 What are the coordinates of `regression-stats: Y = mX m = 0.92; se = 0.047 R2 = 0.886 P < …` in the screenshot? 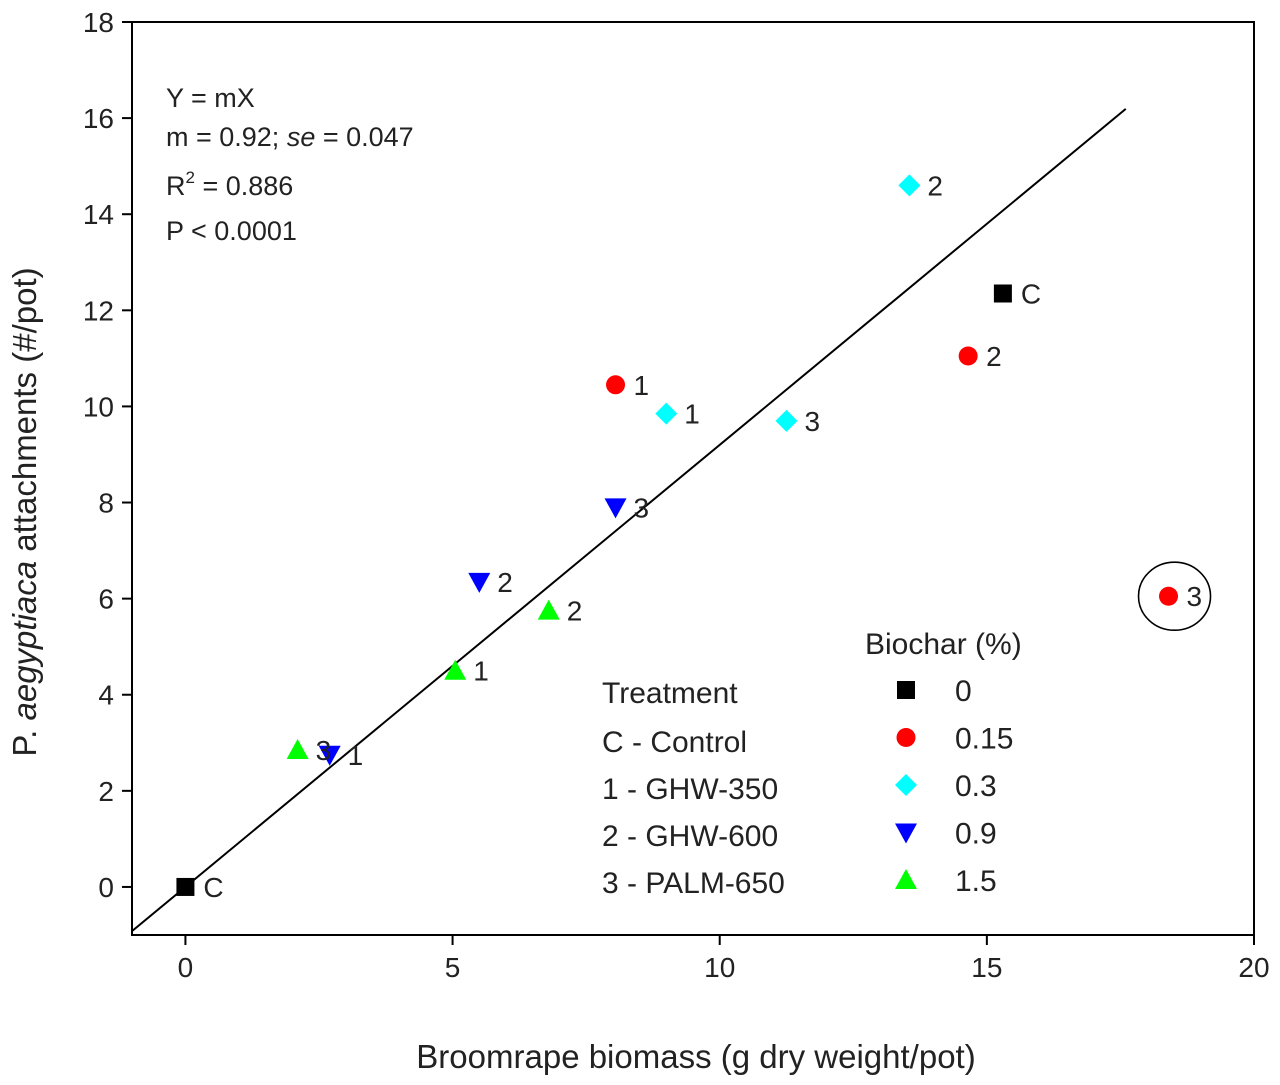 It's located at (290, 164).